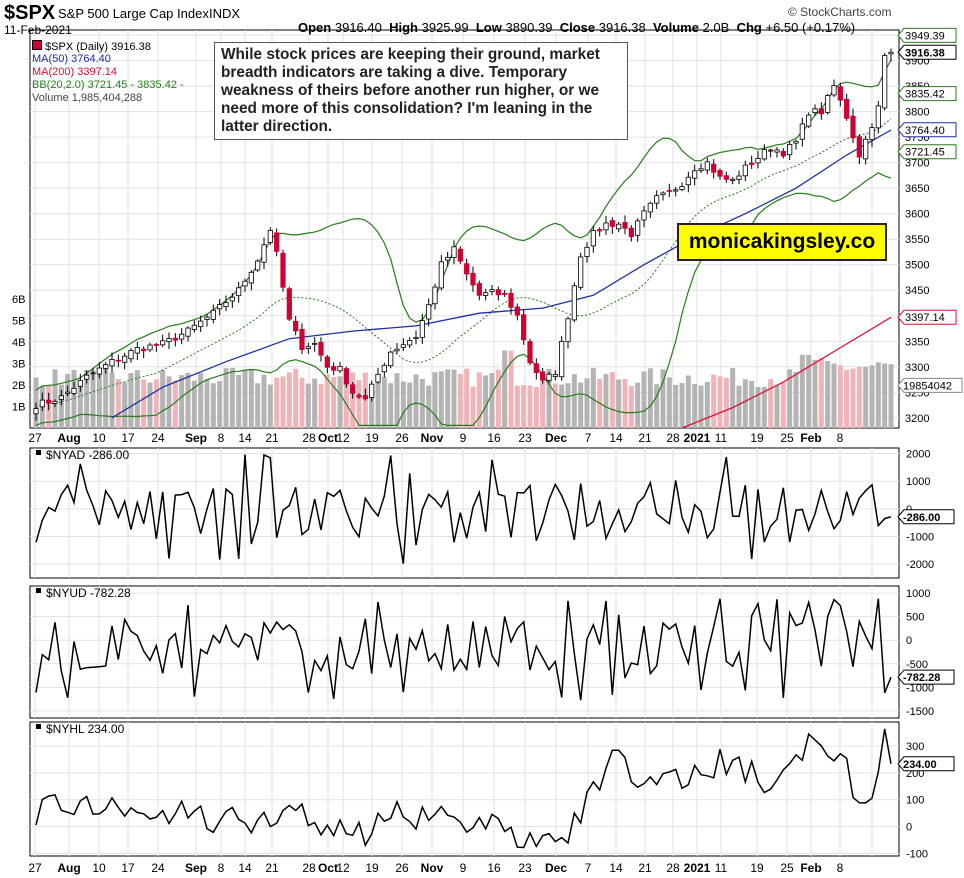 Image resolution: width=964 pixels, height=878 pixels. I want to click on indicator-line-nyhl, so click(463, 788).